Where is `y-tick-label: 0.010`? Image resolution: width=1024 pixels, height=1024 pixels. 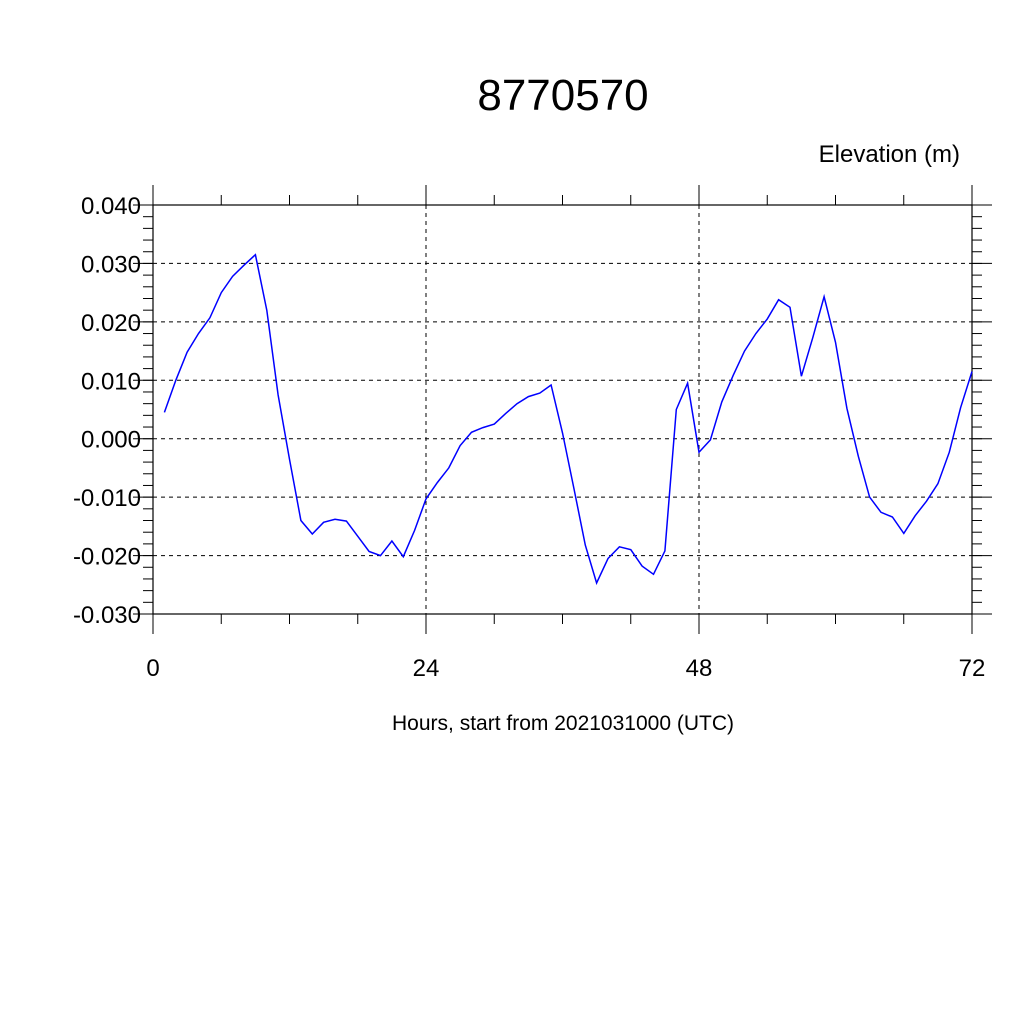
y-tick-label: 0.010 is located at coordinates (111, 381).